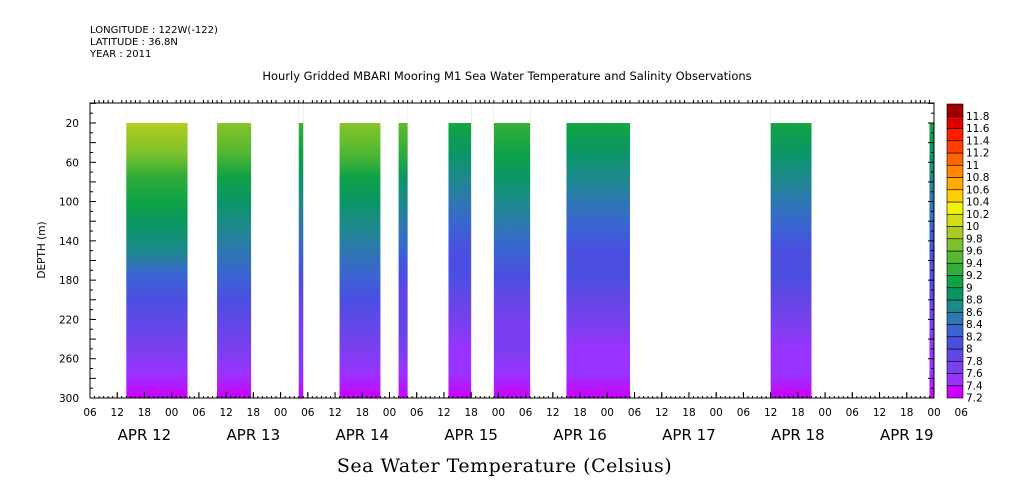 Image resolution: width=1009 pixels, height=504 pixels. What do you see at coordinates (974, 276) in the screenshot?
I see `colorbar-tick-label: 9.2` at bounding box center [974, 276].